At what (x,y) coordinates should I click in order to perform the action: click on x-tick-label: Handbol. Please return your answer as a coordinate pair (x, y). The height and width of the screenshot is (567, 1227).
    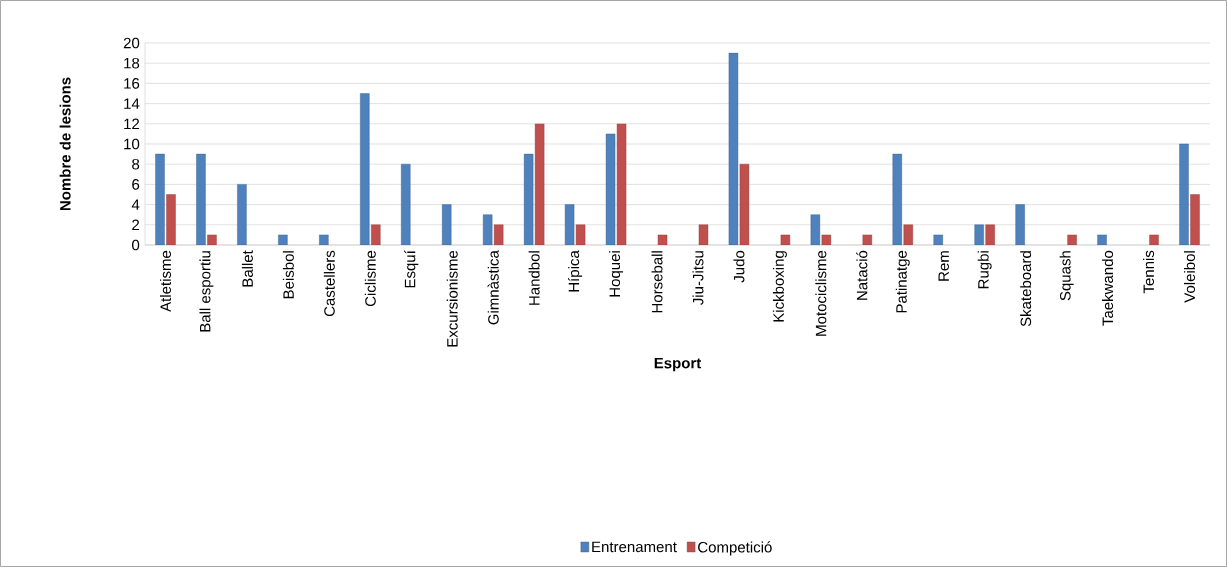
    Looking at the image, I should click on (534, 278).